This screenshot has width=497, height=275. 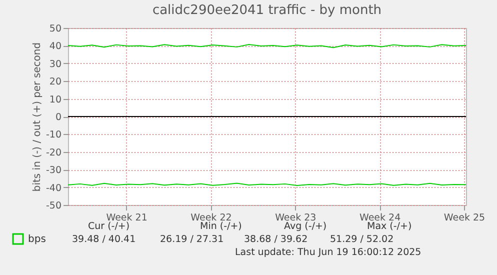 What do you see at coordinates (55, 46) in the screenshot?
I see `y-tick-label: 40` at bounding box center [55, 46].